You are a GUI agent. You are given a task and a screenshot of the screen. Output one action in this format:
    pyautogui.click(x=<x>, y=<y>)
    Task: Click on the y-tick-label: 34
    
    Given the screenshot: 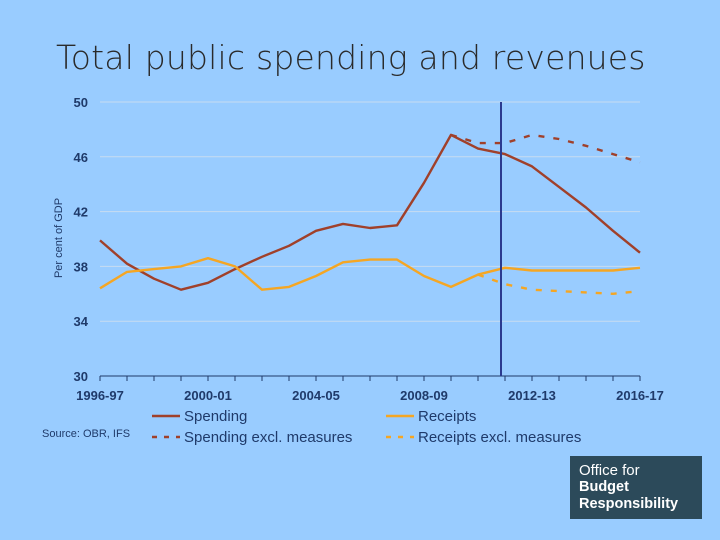 What is the action you would take?
    pyautogui.click(x=81, y=321)
    